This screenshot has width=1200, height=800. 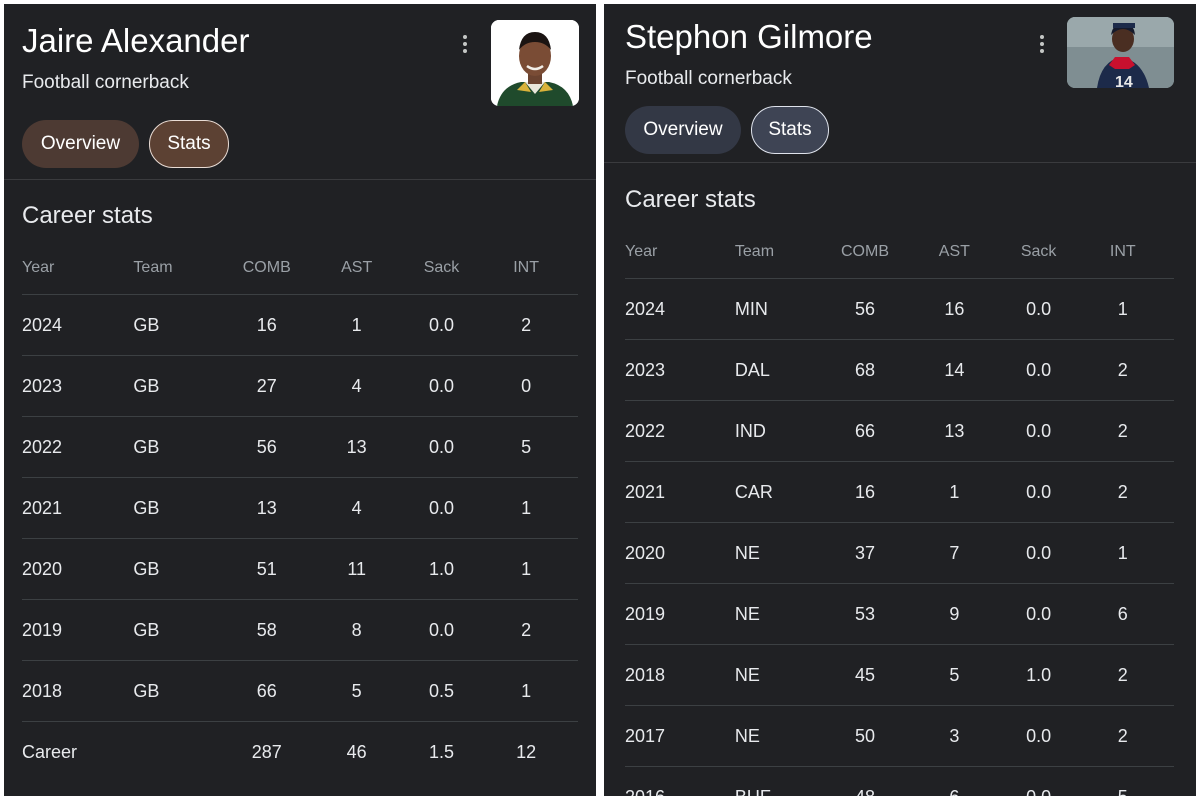 What do you see at coordinates (954, 553) in the screenshot?
I see `cell-ast: 7` at bounding box center [954, 553].